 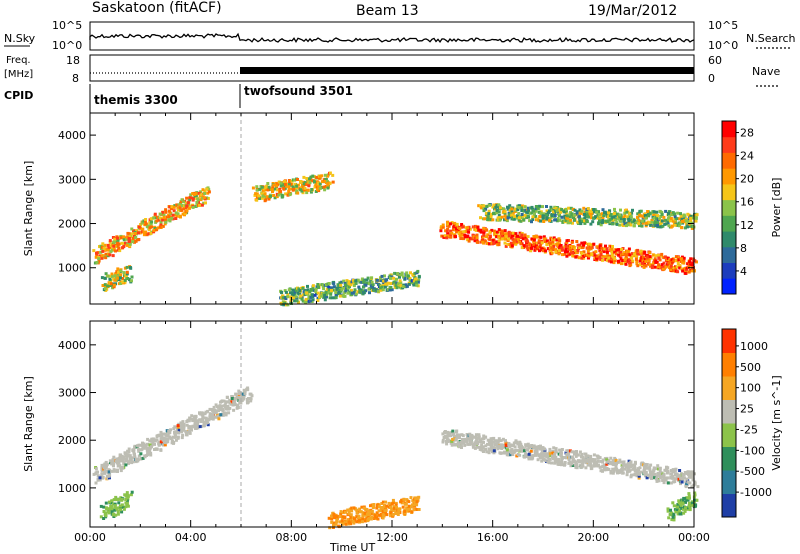 I want to click on colorbar-tick-label: 100, so click(x=750, y=388).